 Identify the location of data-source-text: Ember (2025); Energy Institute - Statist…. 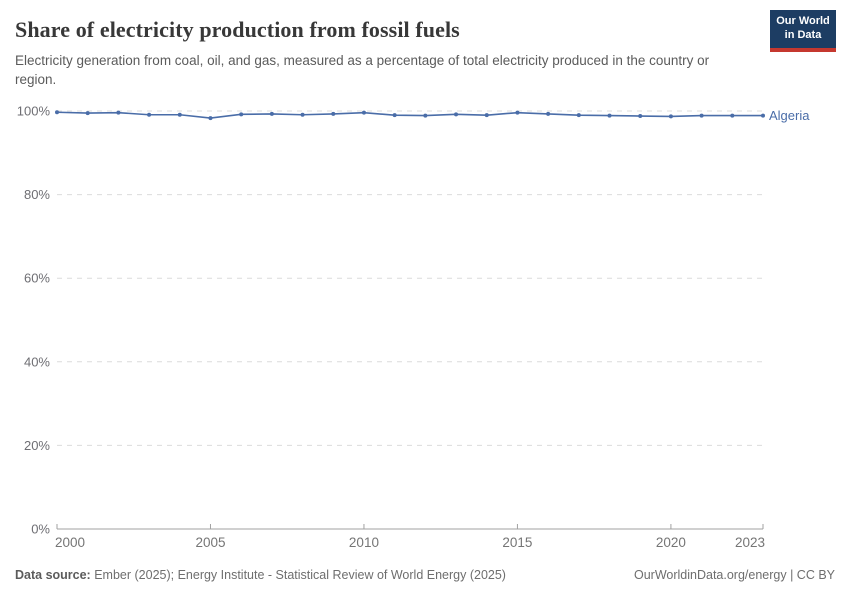
(298, 575).